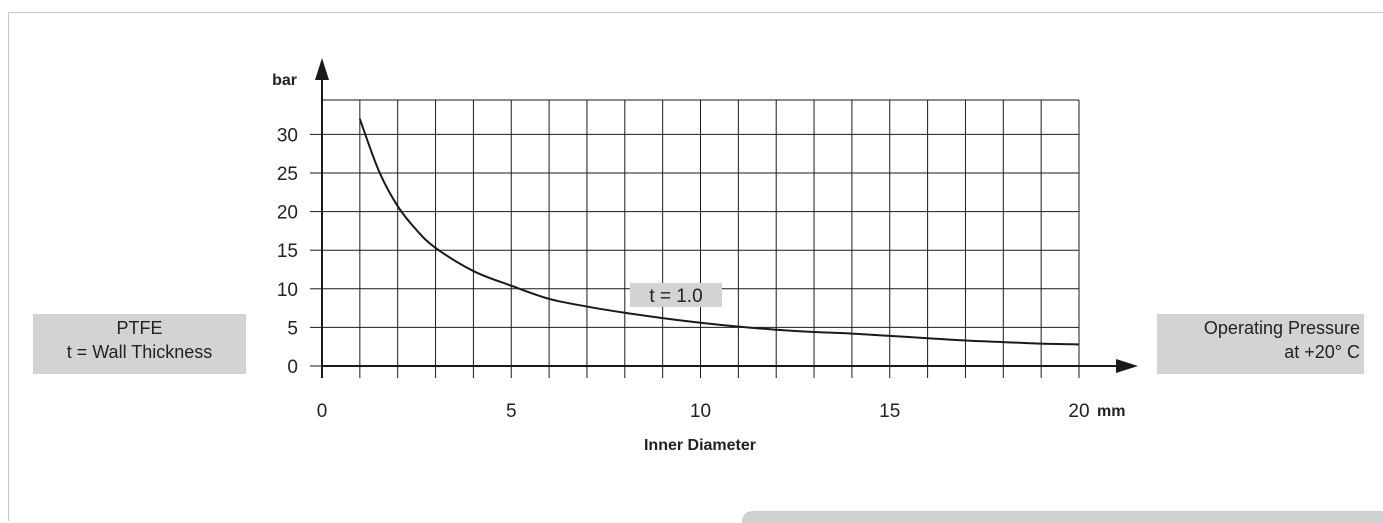 This screenshot has width=1383, height=523. I want to click on y-tick-label: 20, so click(287, 213).